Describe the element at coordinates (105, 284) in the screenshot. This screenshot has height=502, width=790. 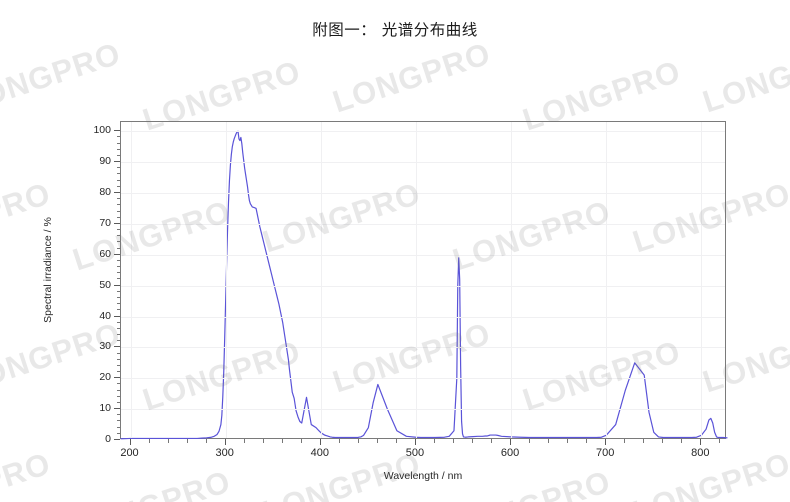
I see `y-tick-label: 50` at that location.